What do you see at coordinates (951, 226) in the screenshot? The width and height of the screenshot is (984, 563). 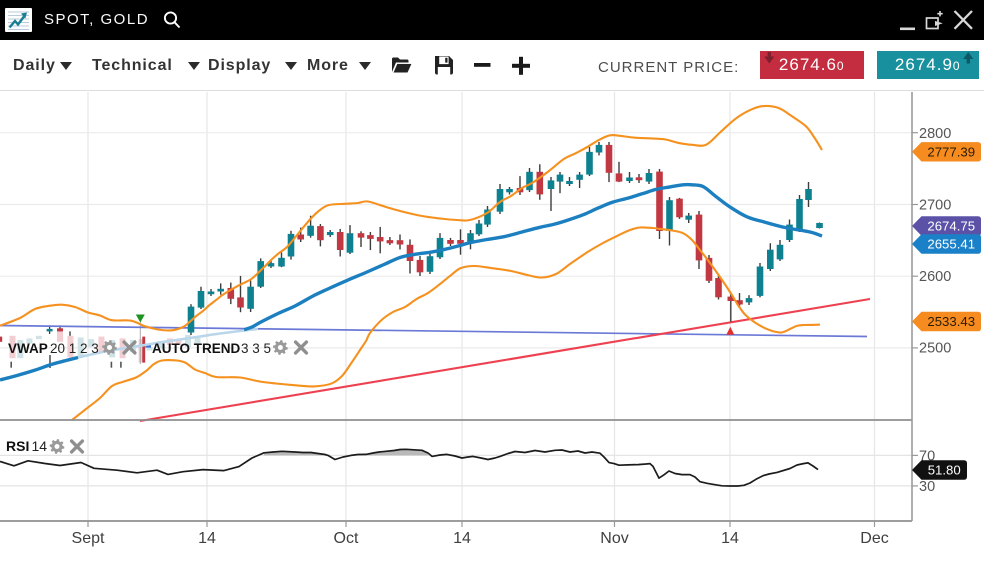 I see `svg-text: 2674.75` at bounding box center [951, 226].